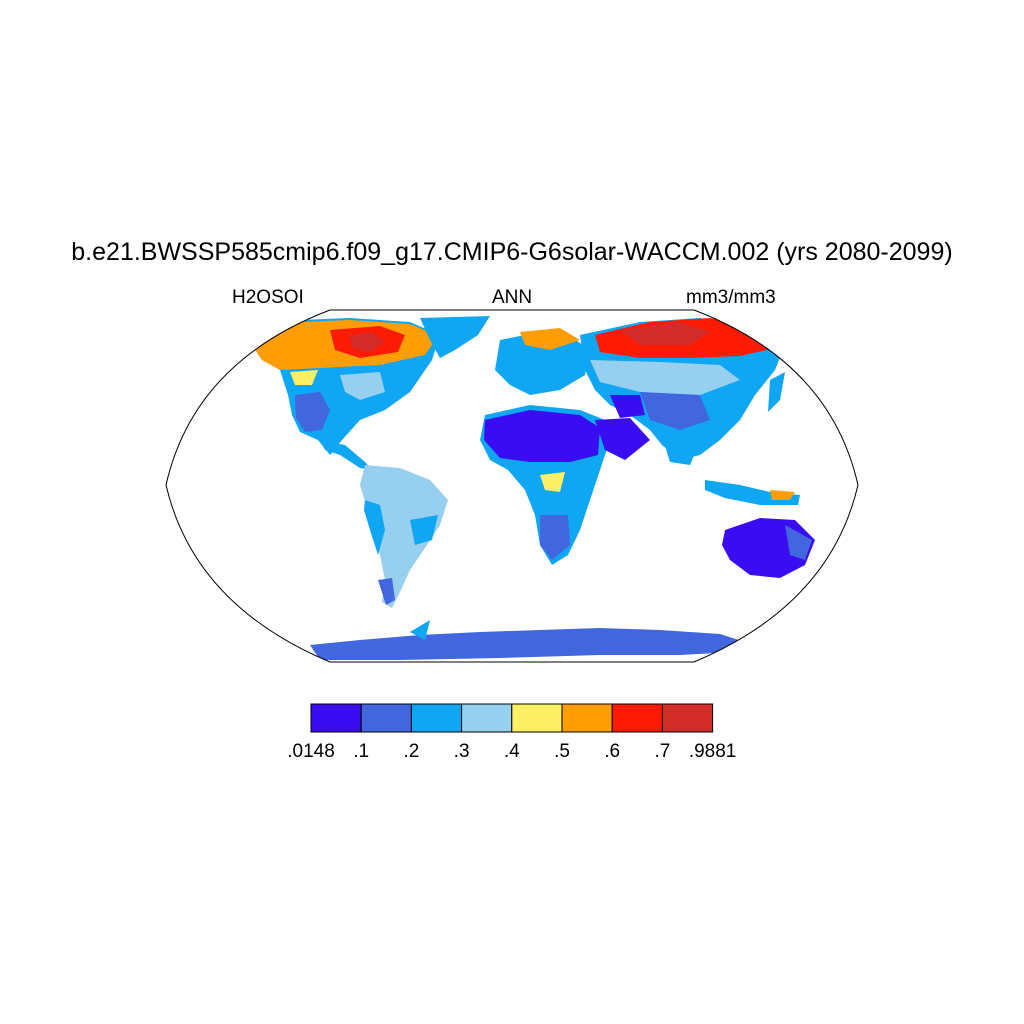 Image resolution: width=1024 pixels, height=1024 pixels. I want to click on africa-moist-patch, so click(552, 482).